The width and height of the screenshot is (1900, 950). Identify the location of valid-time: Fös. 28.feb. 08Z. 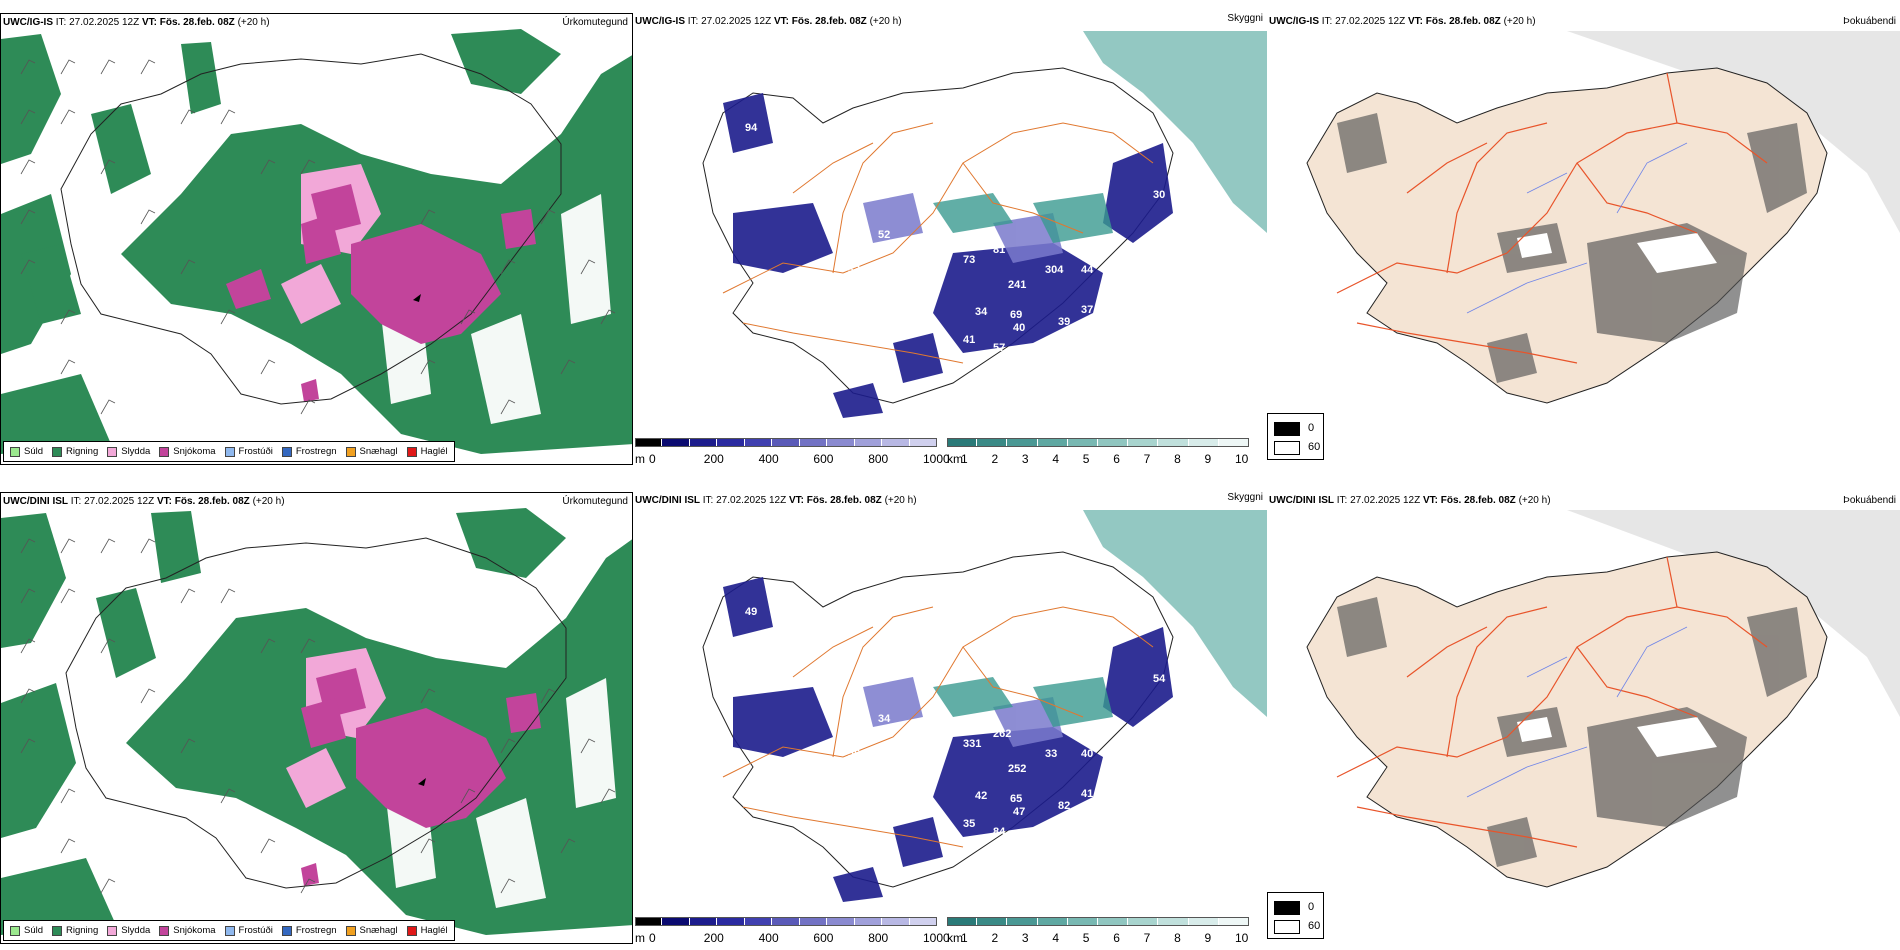
(1463, 21).